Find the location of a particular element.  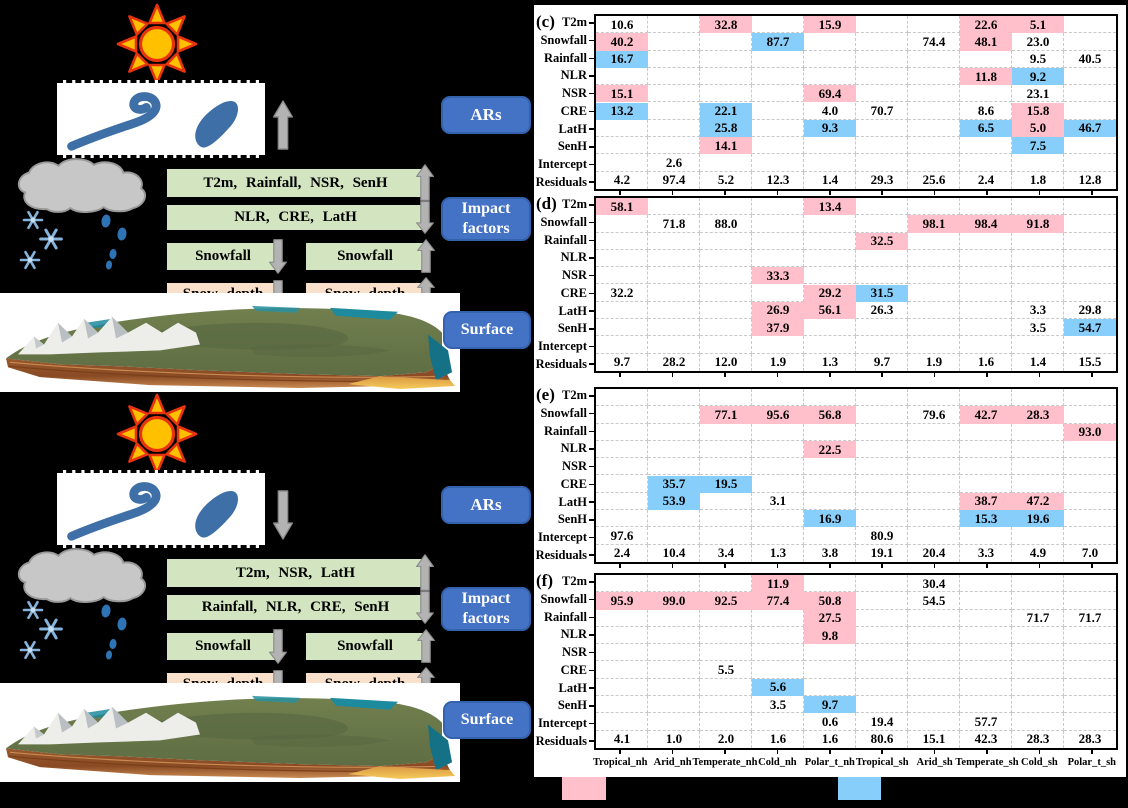

down-arrow-icon is located at coordinates (278, 646).